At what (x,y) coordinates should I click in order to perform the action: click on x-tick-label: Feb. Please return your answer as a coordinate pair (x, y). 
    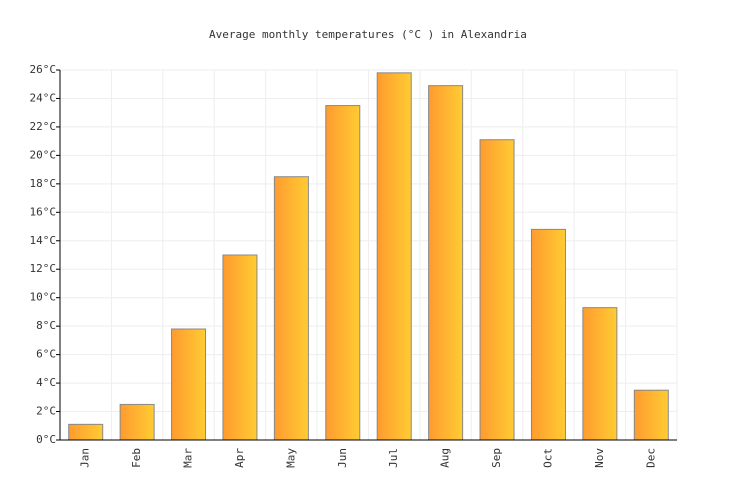
    Looking at the image, I should click on (136, 458).